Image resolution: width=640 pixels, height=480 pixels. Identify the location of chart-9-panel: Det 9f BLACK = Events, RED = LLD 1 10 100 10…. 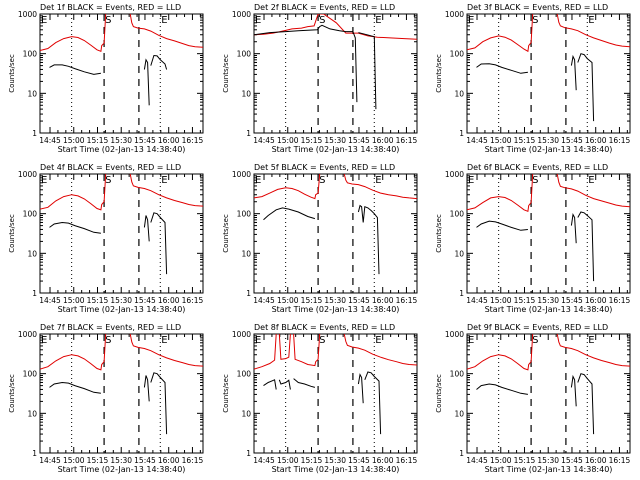
(533, 398).